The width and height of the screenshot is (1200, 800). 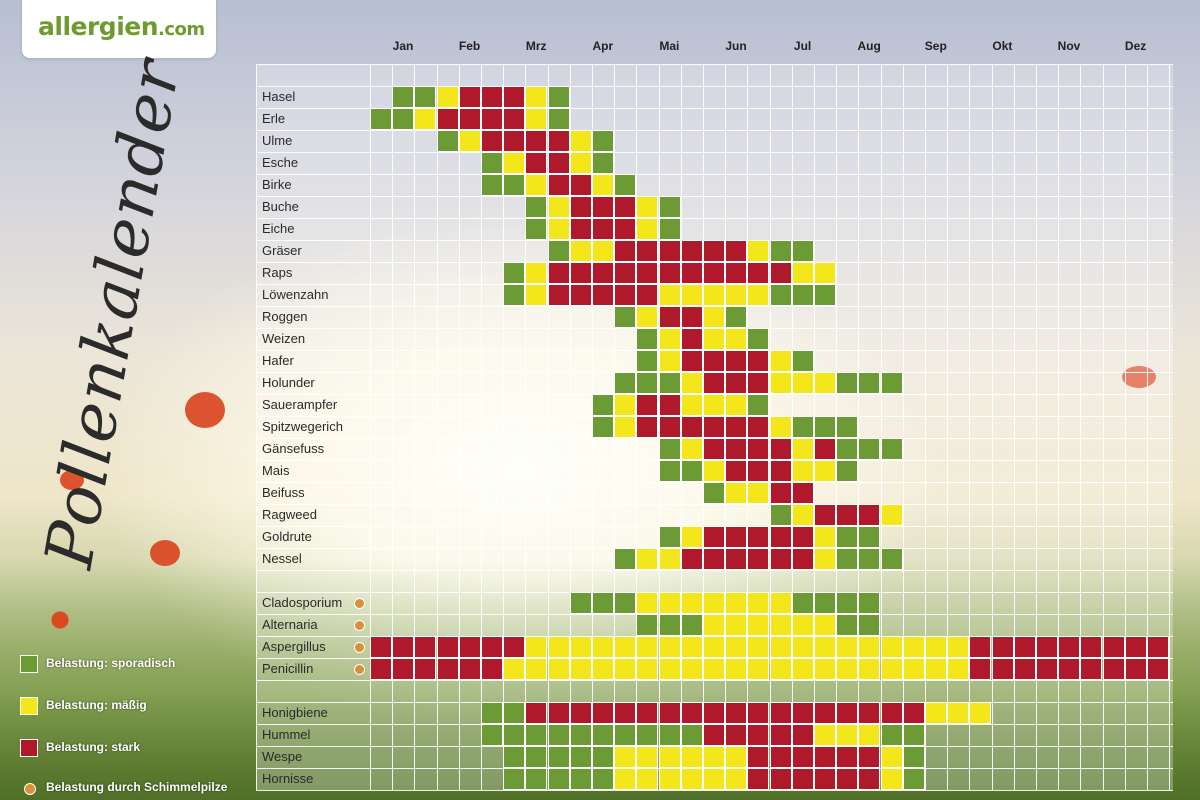 I want to click on row-label: Hasel, so click(x=279, y=96).